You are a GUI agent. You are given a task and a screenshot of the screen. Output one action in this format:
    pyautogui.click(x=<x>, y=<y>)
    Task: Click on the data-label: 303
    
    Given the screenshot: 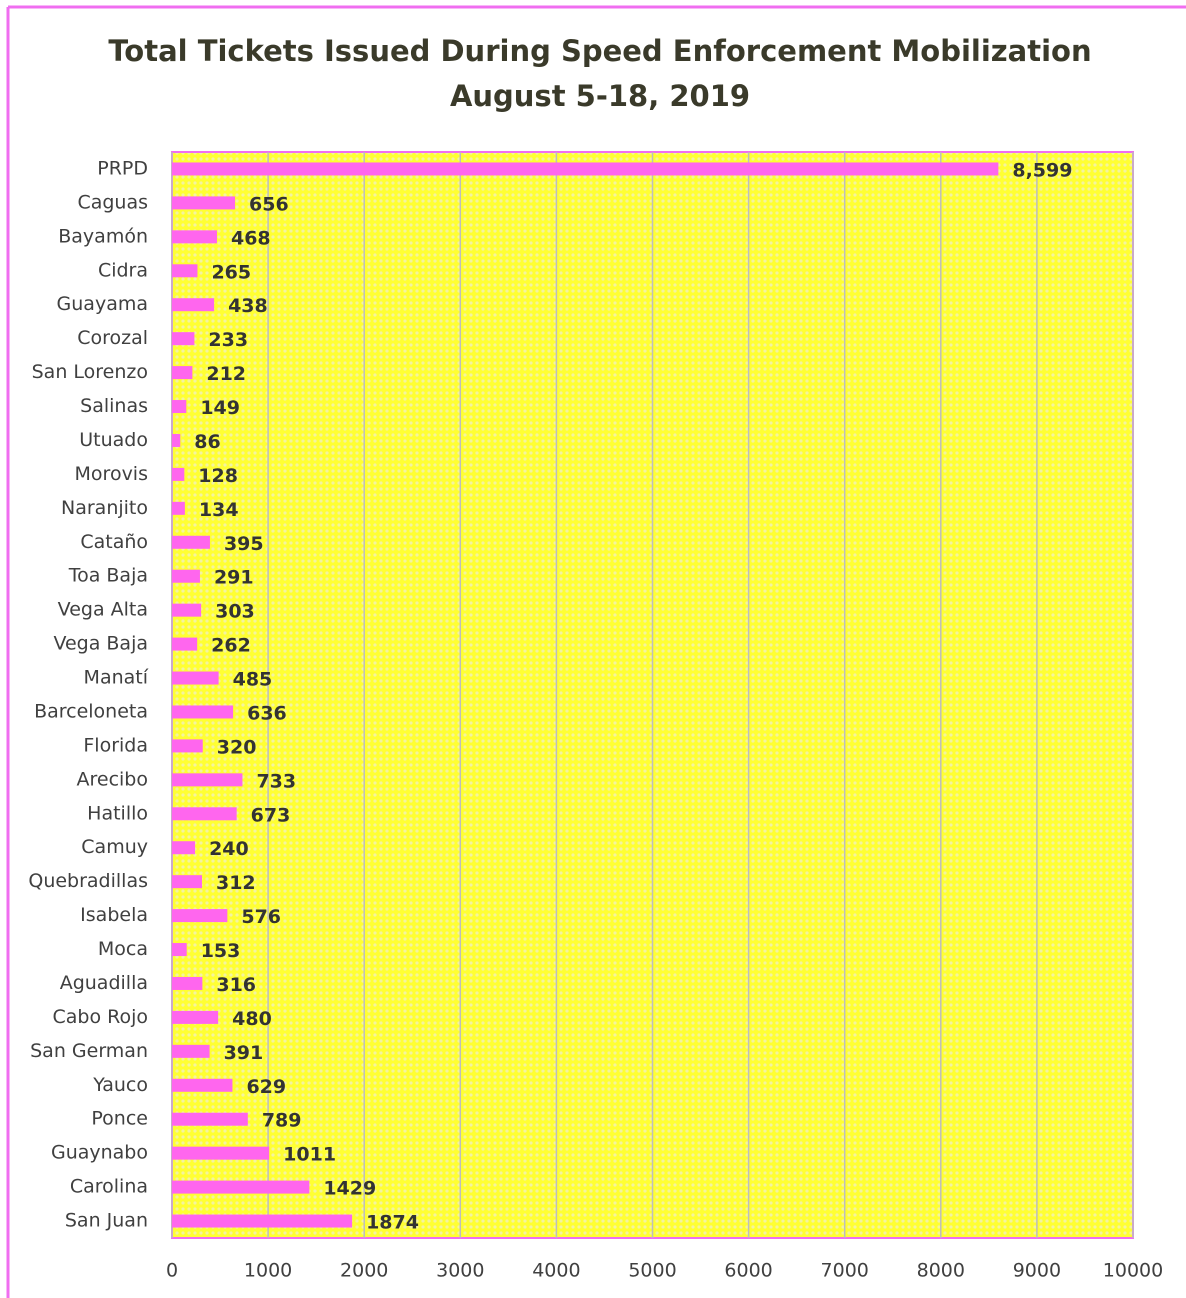 What is the action you would take?
    pyautogui.click(x=235, y=612)
    